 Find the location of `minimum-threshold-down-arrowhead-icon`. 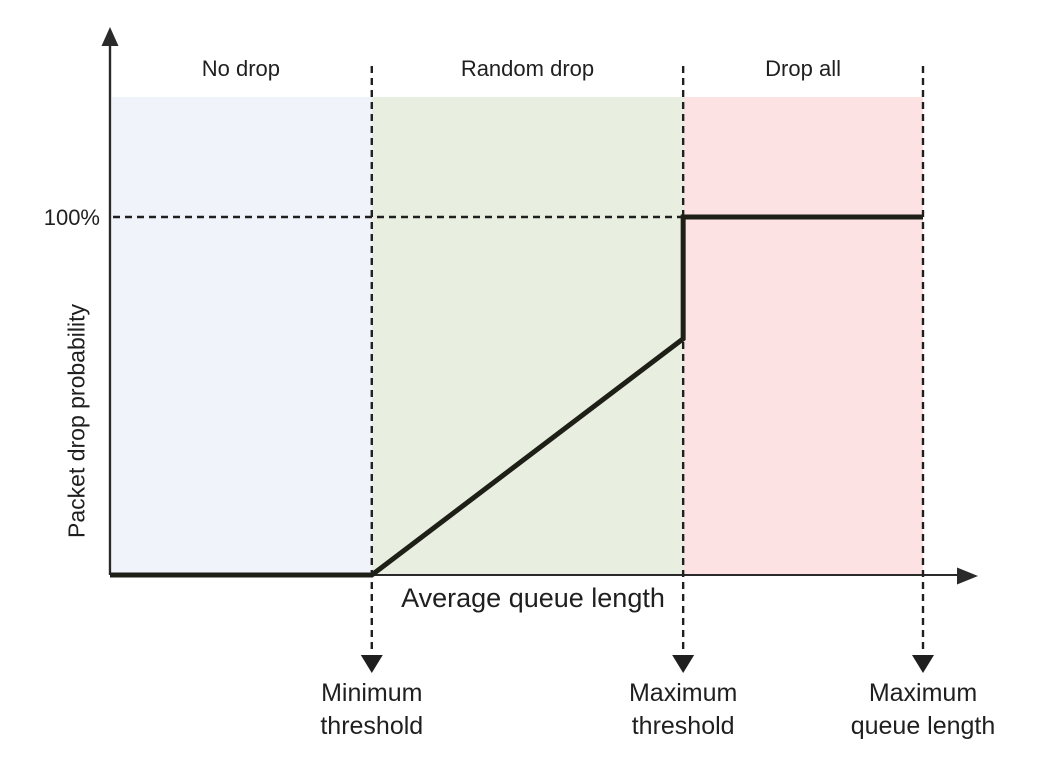

minimum-threshold-down-arrowhead-icon is located at coordinates (371, 664).